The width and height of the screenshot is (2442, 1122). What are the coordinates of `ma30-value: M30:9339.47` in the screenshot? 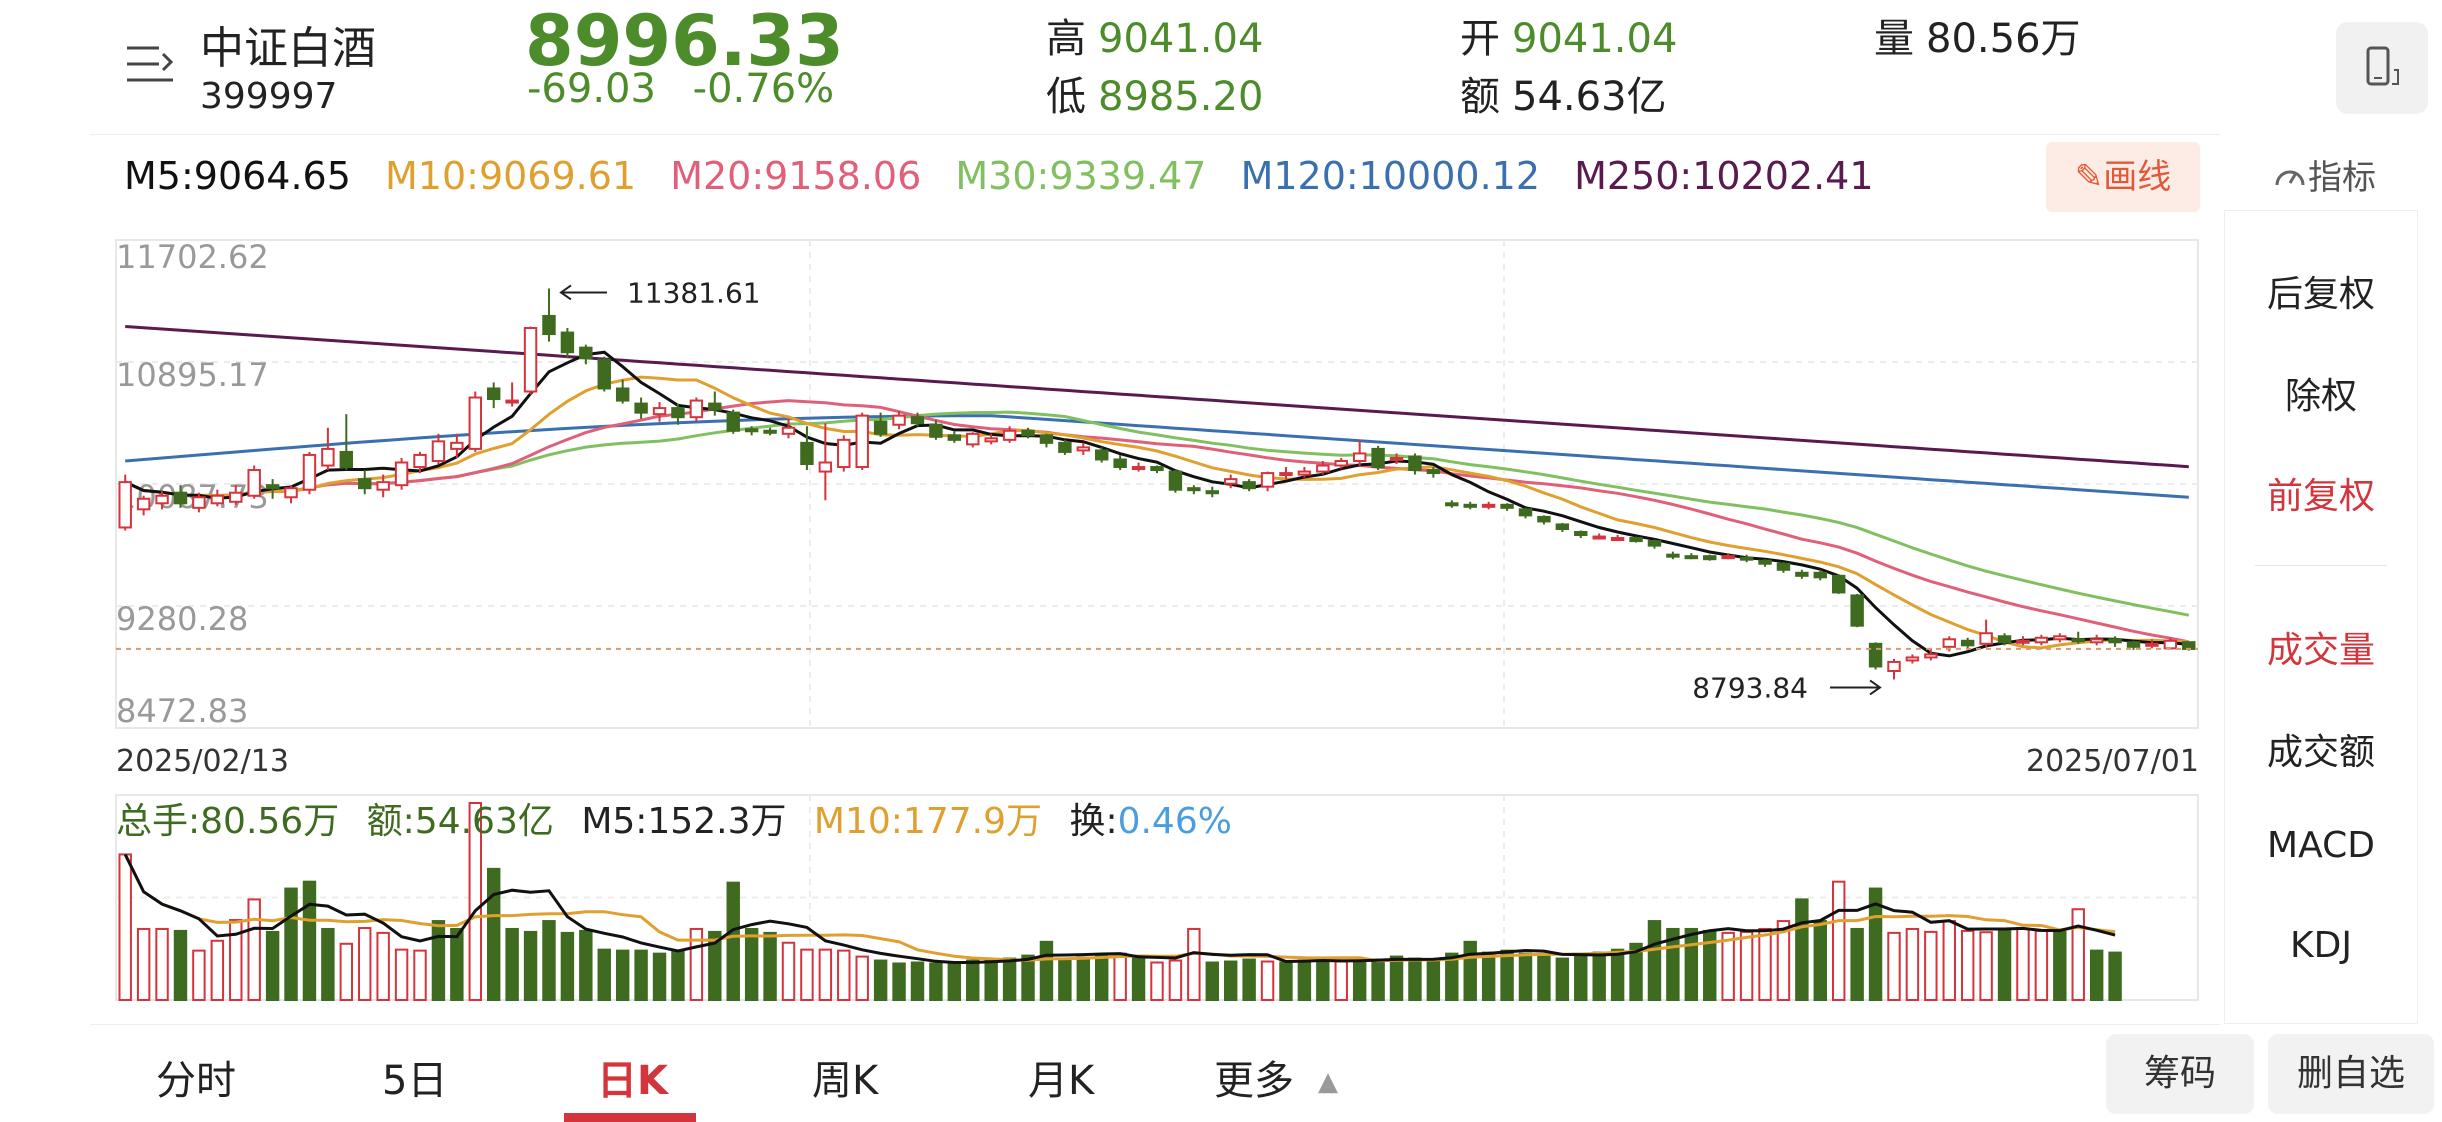 It's located at (1081, 176).